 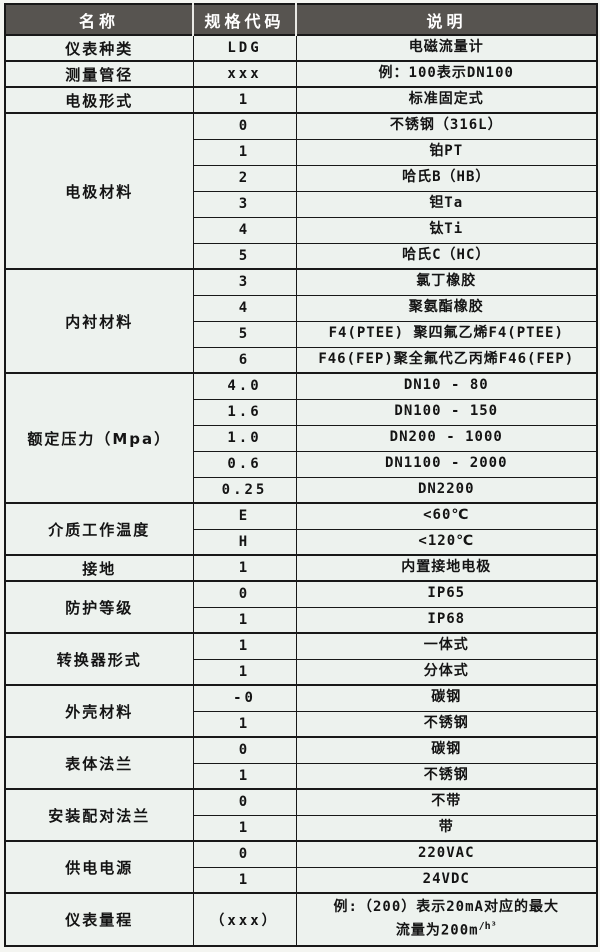 I want to click on desc-cell: 哈氏C（HC）, so click(x=446, y=256).